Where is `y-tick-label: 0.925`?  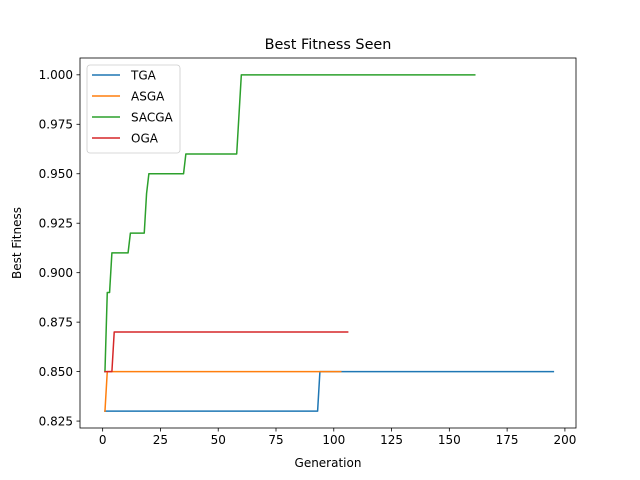
y-tick-label: 0.925 is located at coordinates (56, 224).